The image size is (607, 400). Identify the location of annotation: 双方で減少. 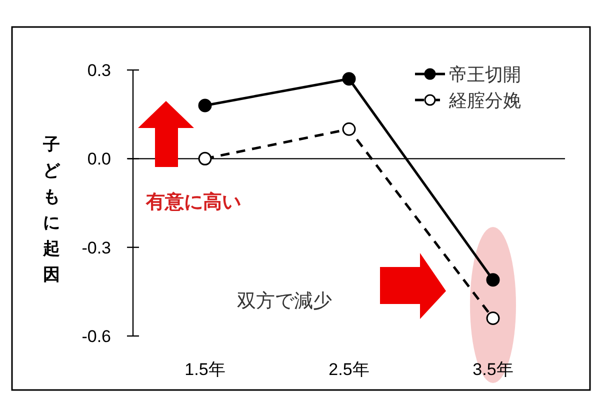
(284, 301).